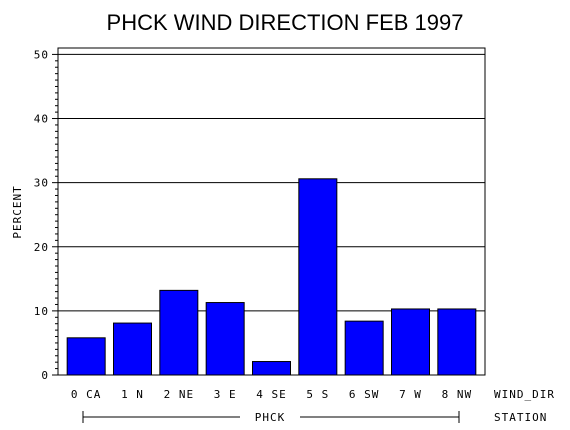 The width and height of the screenshot is (570, 430). What do you see at coordinates (132, 349) in the screenshot?
I see `bar-1-n` at bounding box center [132, 349].